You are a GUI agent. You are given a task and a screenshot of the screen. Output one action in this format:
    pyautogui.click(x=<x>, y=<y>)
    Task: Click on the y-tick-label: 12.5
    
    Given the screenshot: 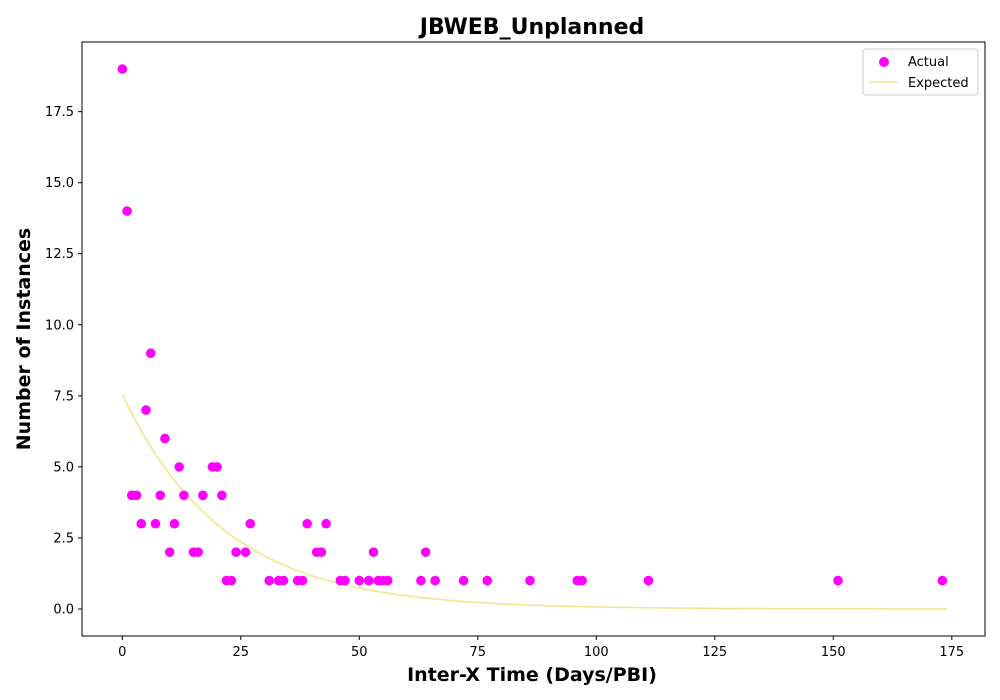 What is the action you would take?
    pyautogui.click(x=59, y=254)
    